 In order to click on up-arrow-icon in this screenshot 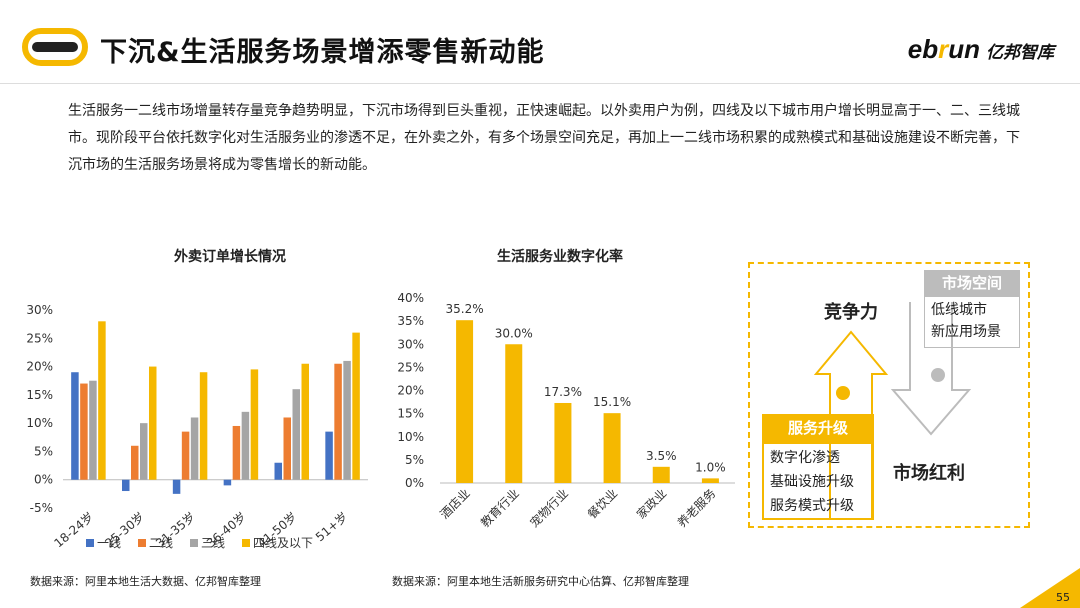, I will do `click(851, 425)`.